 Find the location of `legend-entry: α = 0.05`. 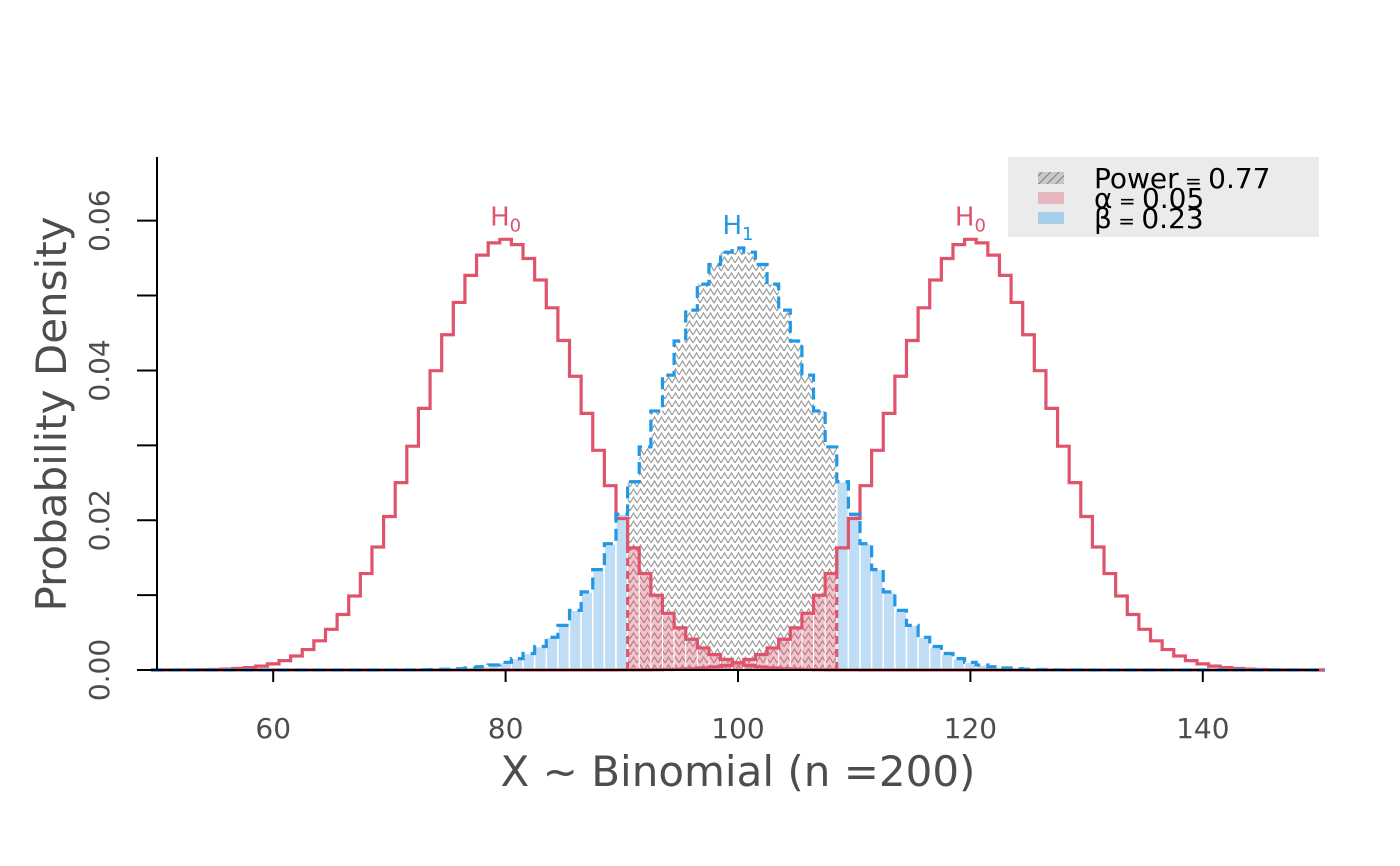

legend-entry: α = 0.05 is located at coordinates (1149, 198).